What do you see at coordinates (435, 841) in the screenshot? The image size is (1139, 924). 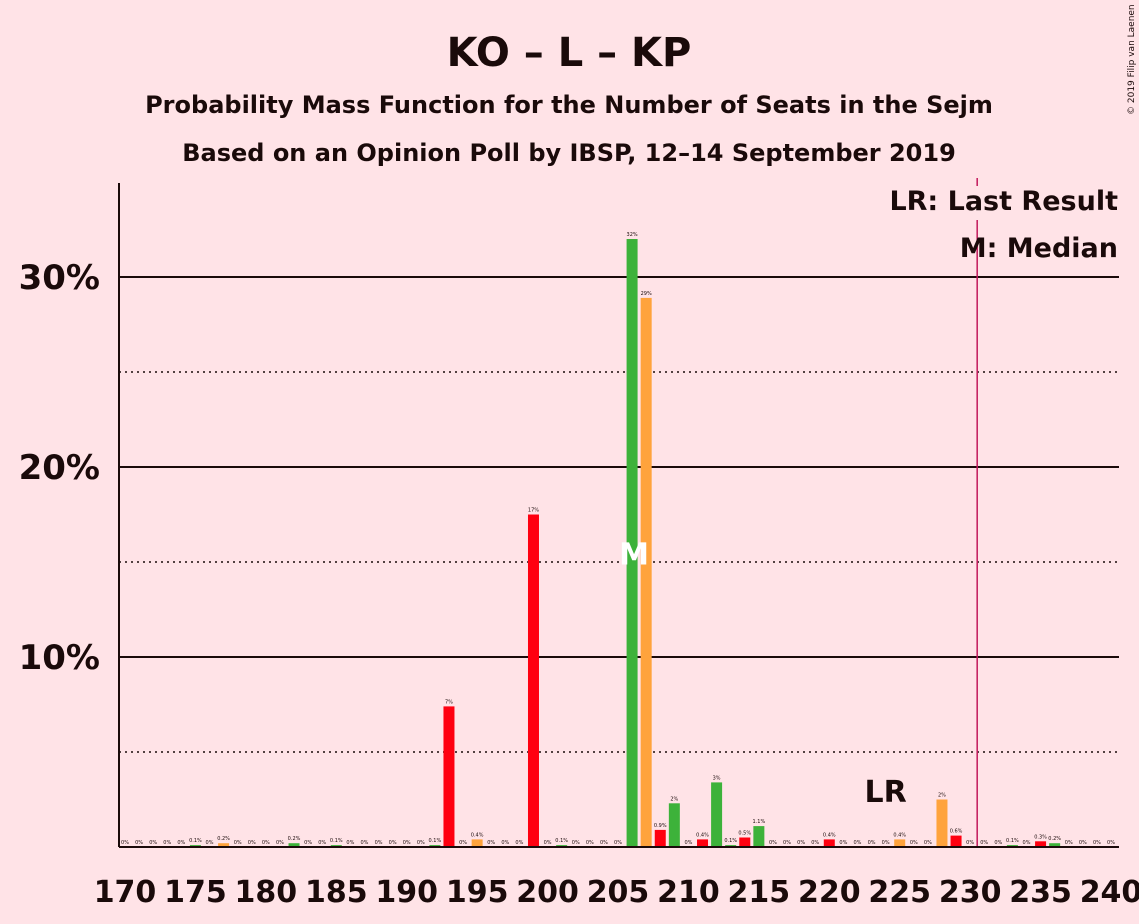 I see `bar-label-seat-192: 0.1%` at bounding box center [435, 841].